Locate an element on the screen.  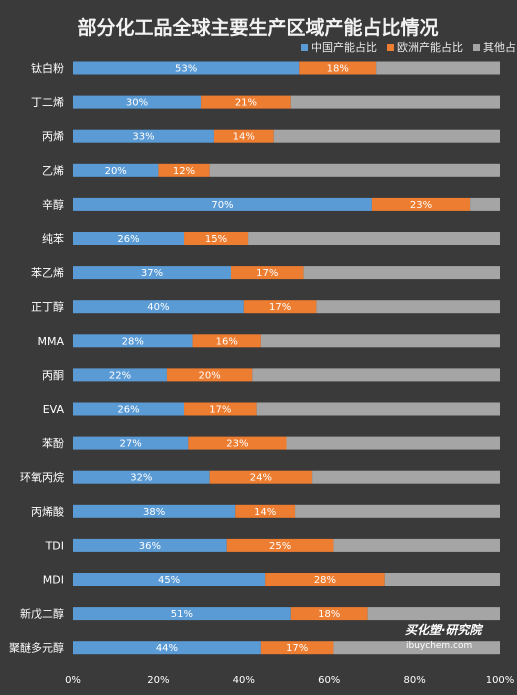
data-label: 18% is located at coordinates (329, 614).